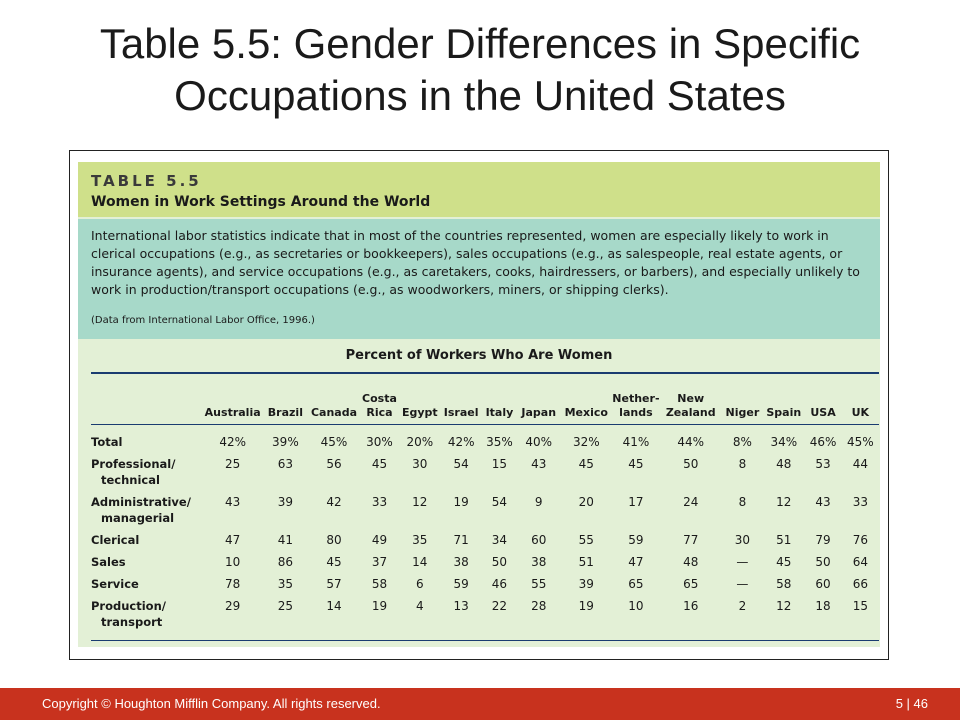 The image size is (960, 720). What do you see at coordinates (420, 442) in the screenshot?
I see `table-cell: 20%` at bounding box center [420, 442].